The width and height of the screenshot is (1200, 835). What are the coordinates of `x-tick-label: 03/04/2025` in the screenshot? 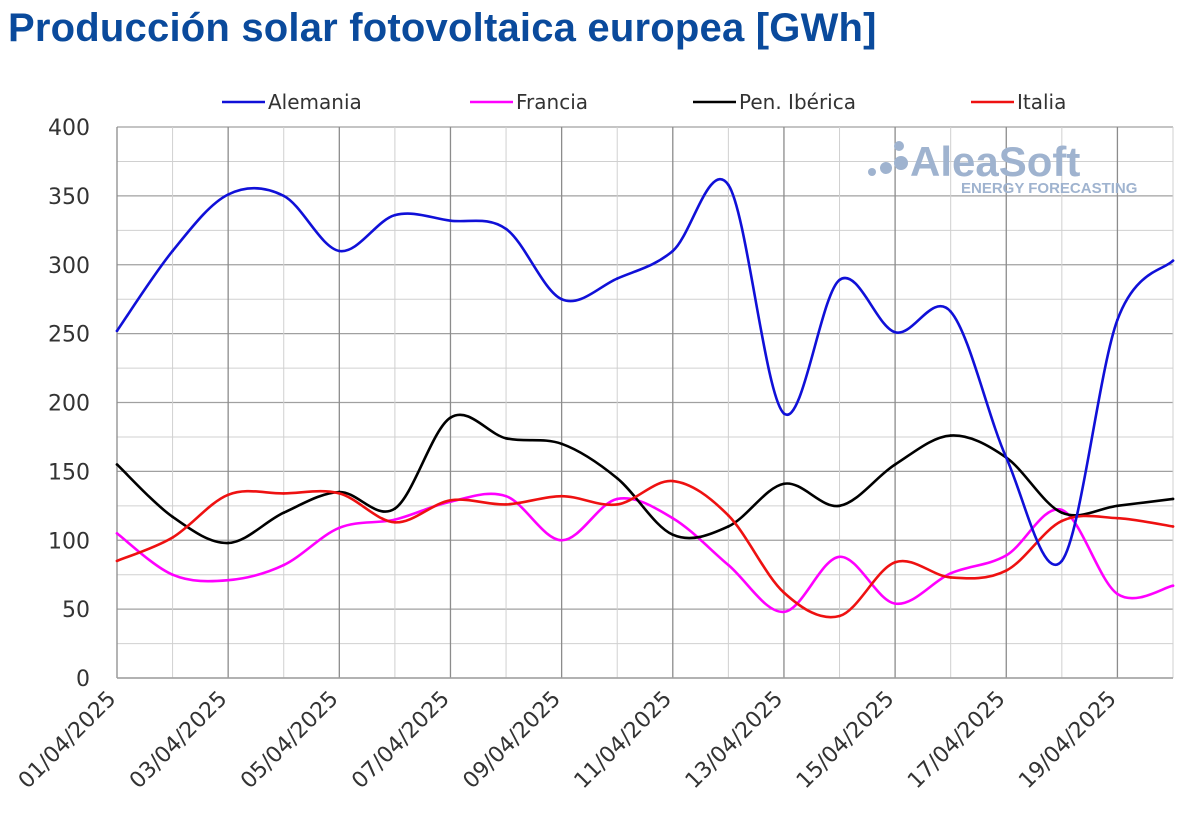 It's located at (178, 740).